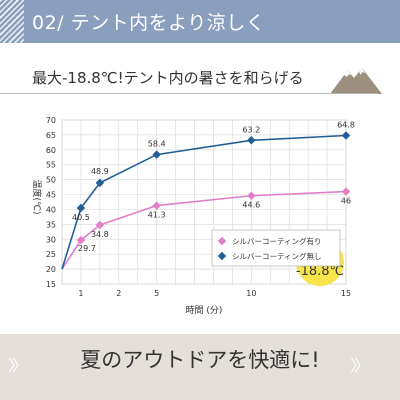 The width and height of the screenshot is (400, 400). Describe the element at coordinates (51, 120) in the screenshot. I see `y-tick-label: 70` at that location.